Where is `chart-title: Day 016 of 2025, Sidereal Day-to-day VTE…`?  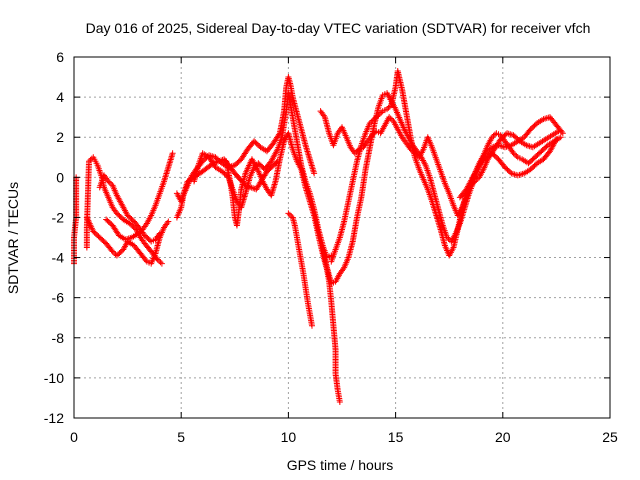 chart-title: Day 016 of 2025, Sidereal Day-to-day VTE… is located at coordinates (338, 28).